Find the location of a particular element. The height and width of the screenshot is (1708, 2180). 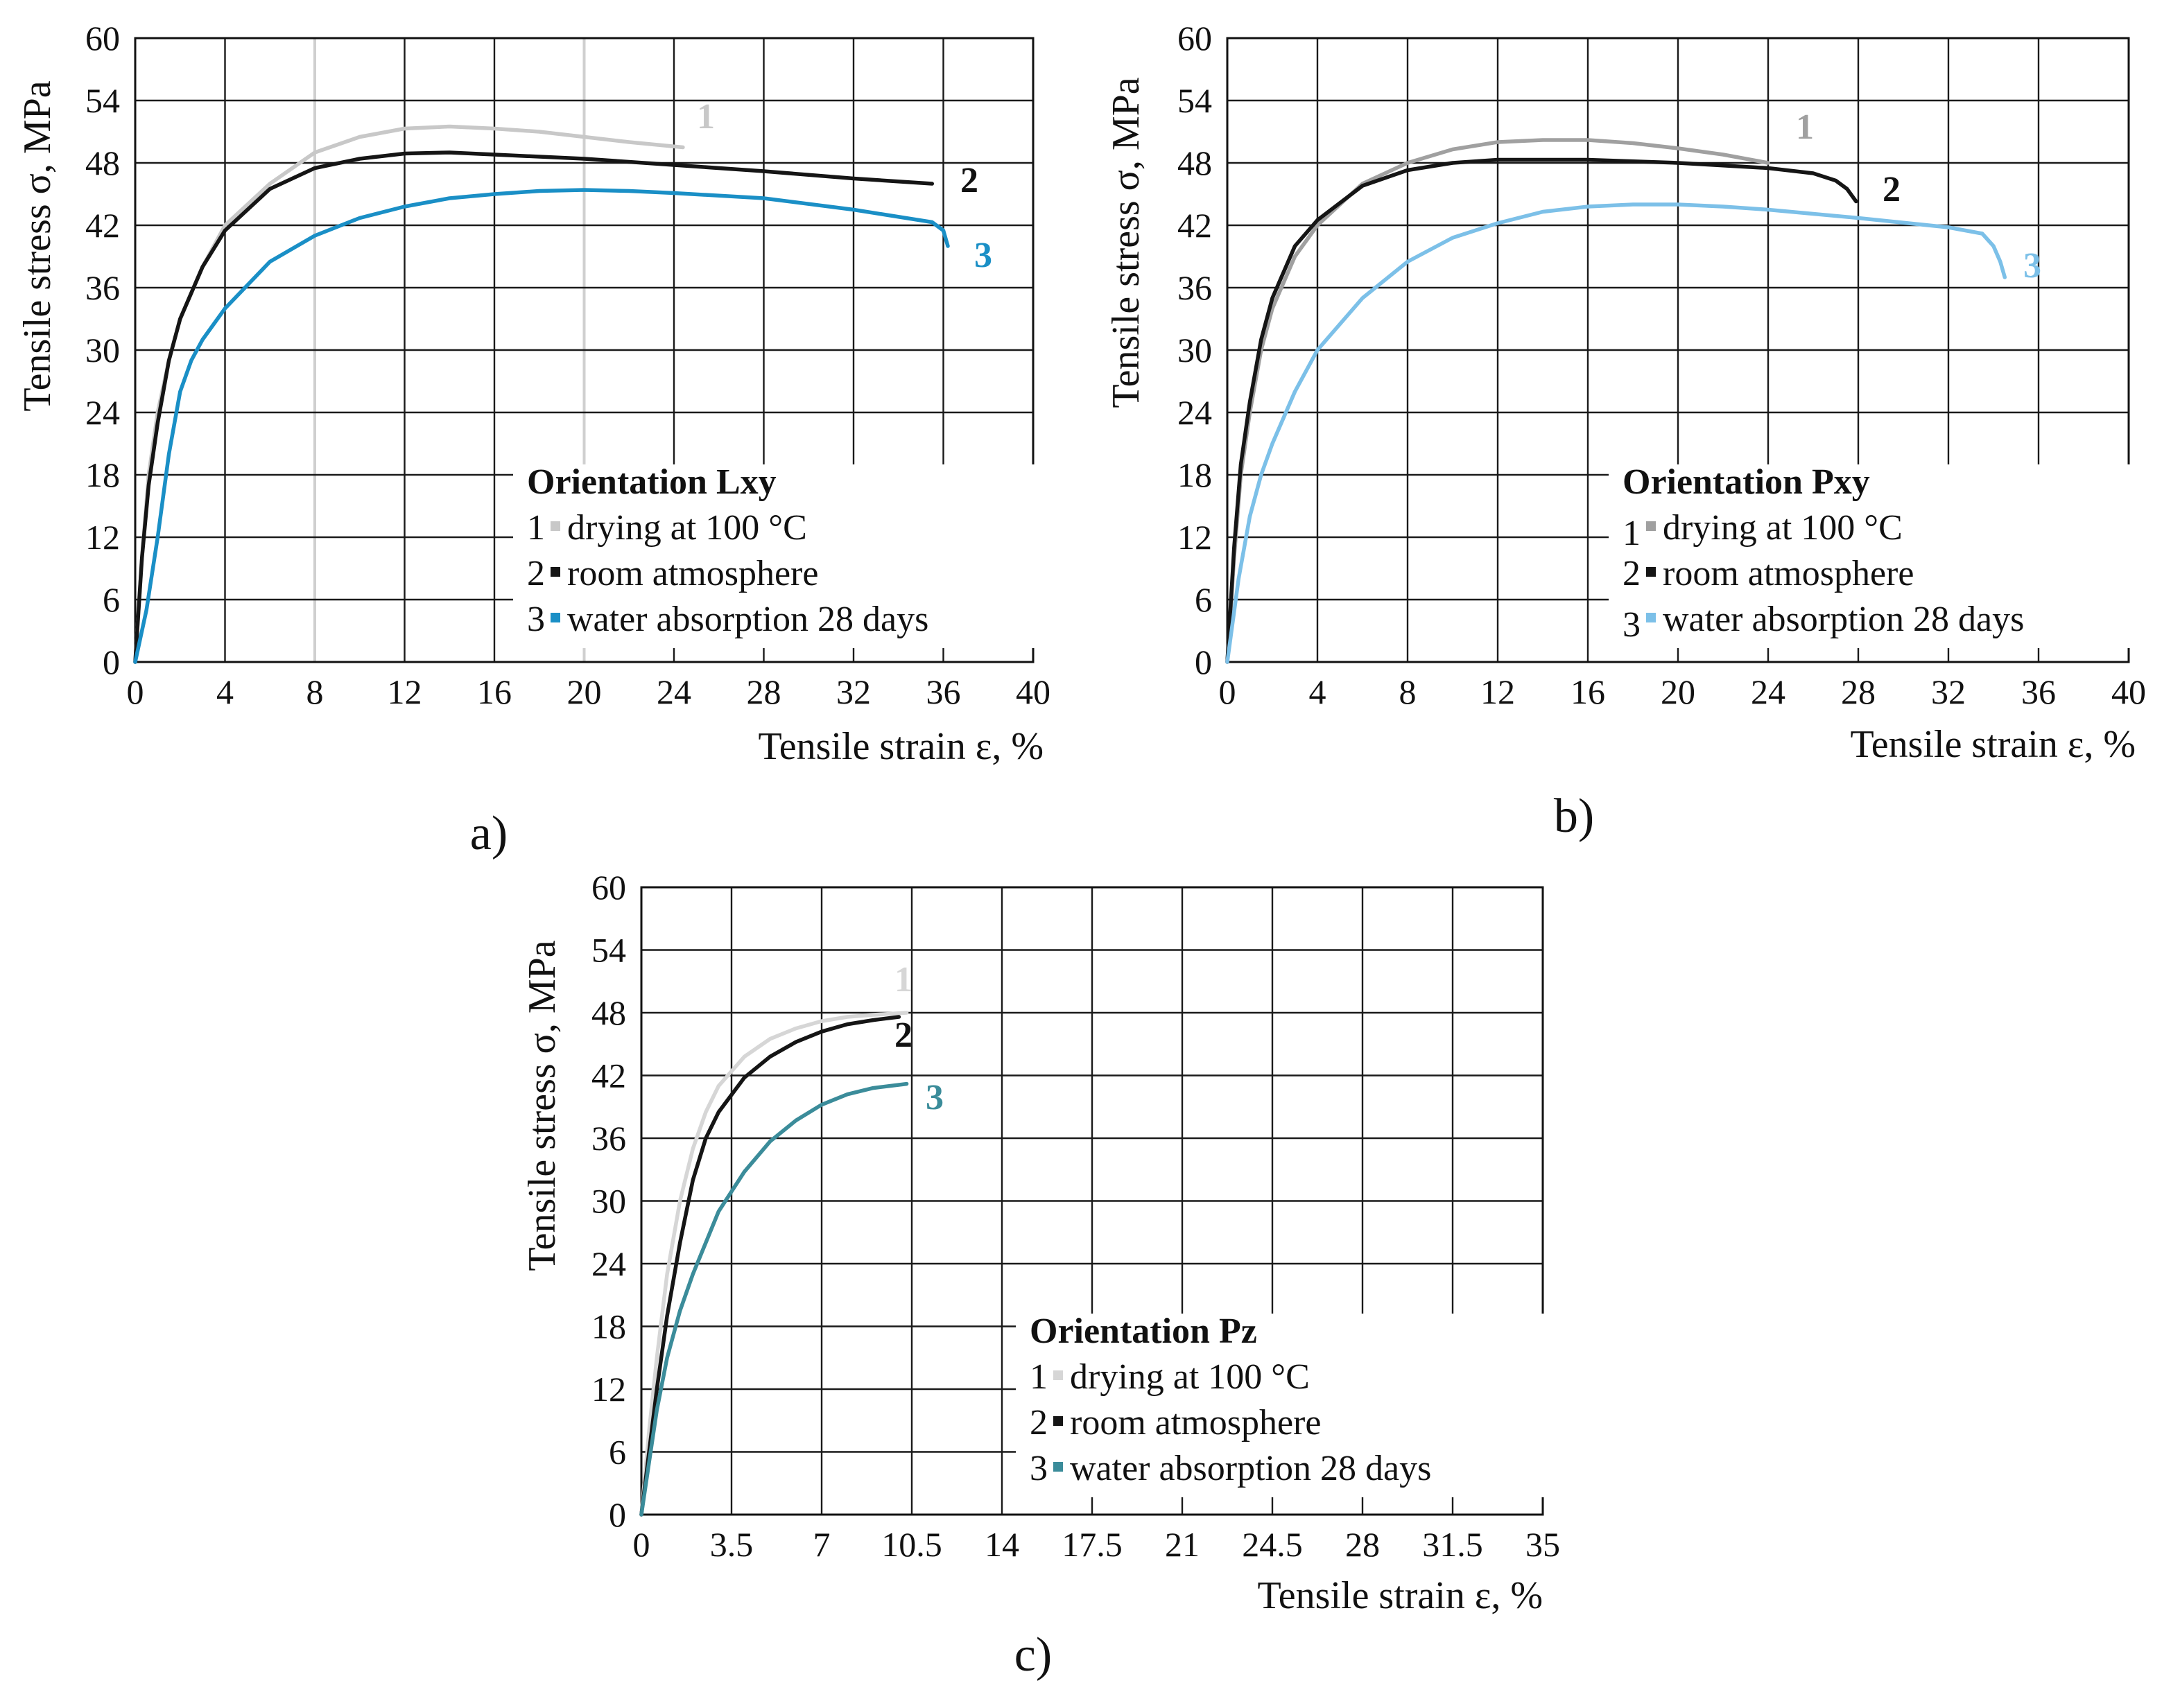

x-tick-label: 8 is located at coordinates (1408, 692).